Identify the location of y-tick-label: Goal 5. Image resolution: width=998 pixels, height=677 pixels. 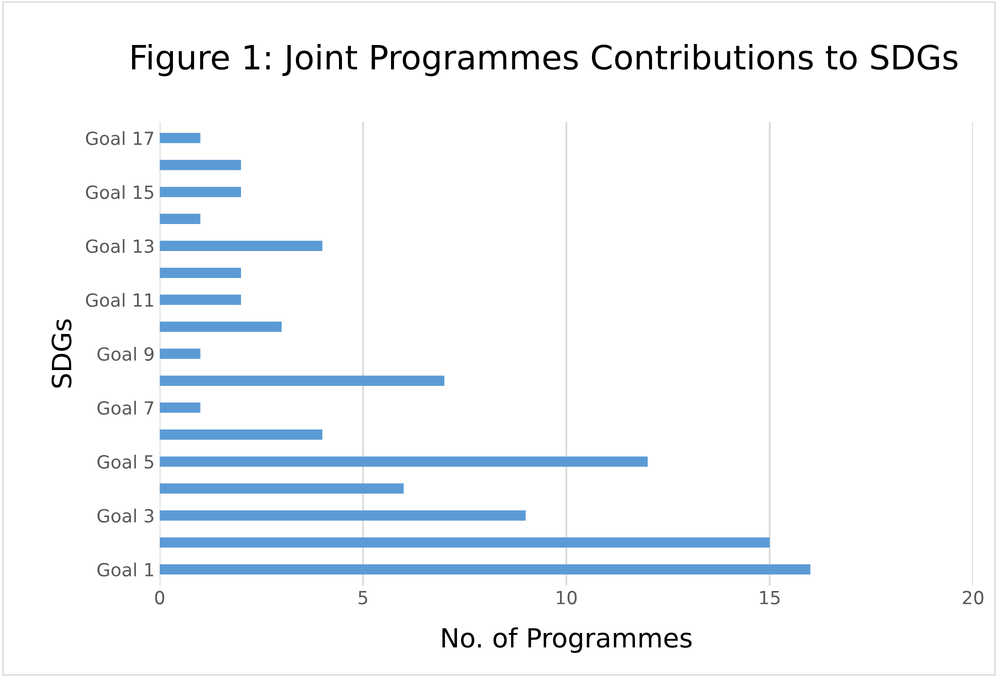
(125, 461).